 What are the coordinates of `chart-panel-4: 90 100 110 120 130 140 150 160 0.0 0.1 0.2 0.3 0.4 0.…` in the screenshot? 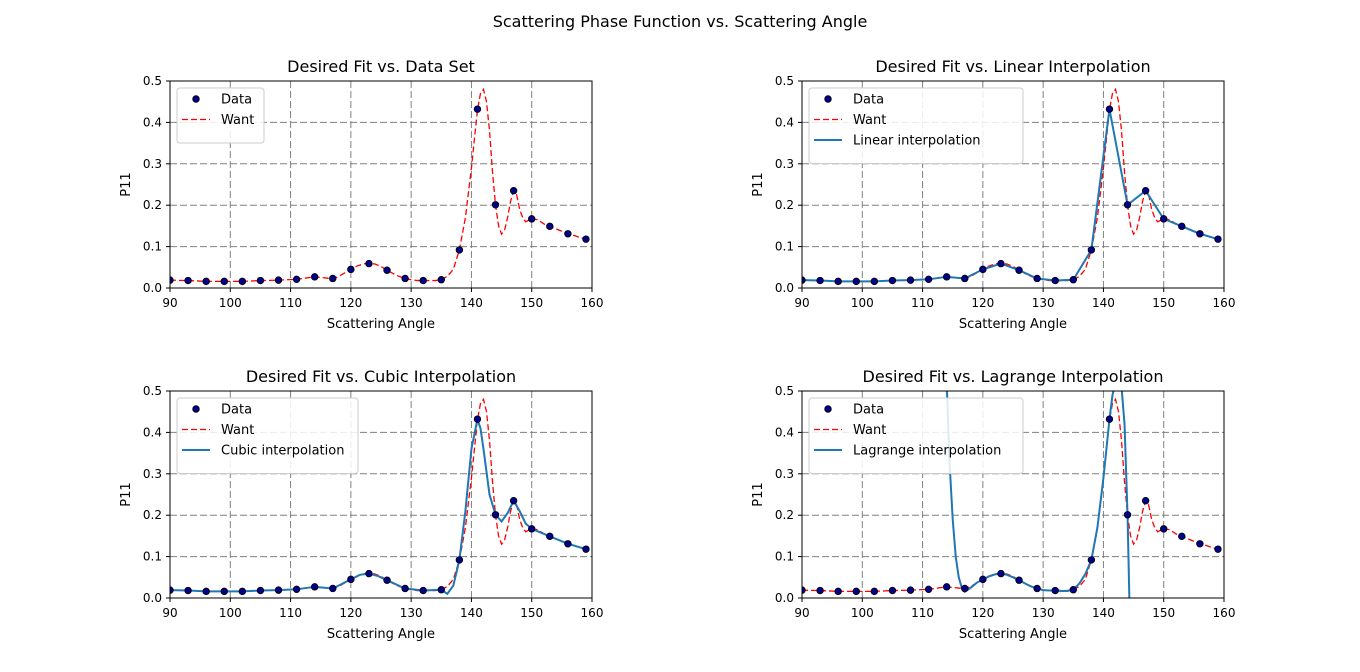 It's located at (993, 504).